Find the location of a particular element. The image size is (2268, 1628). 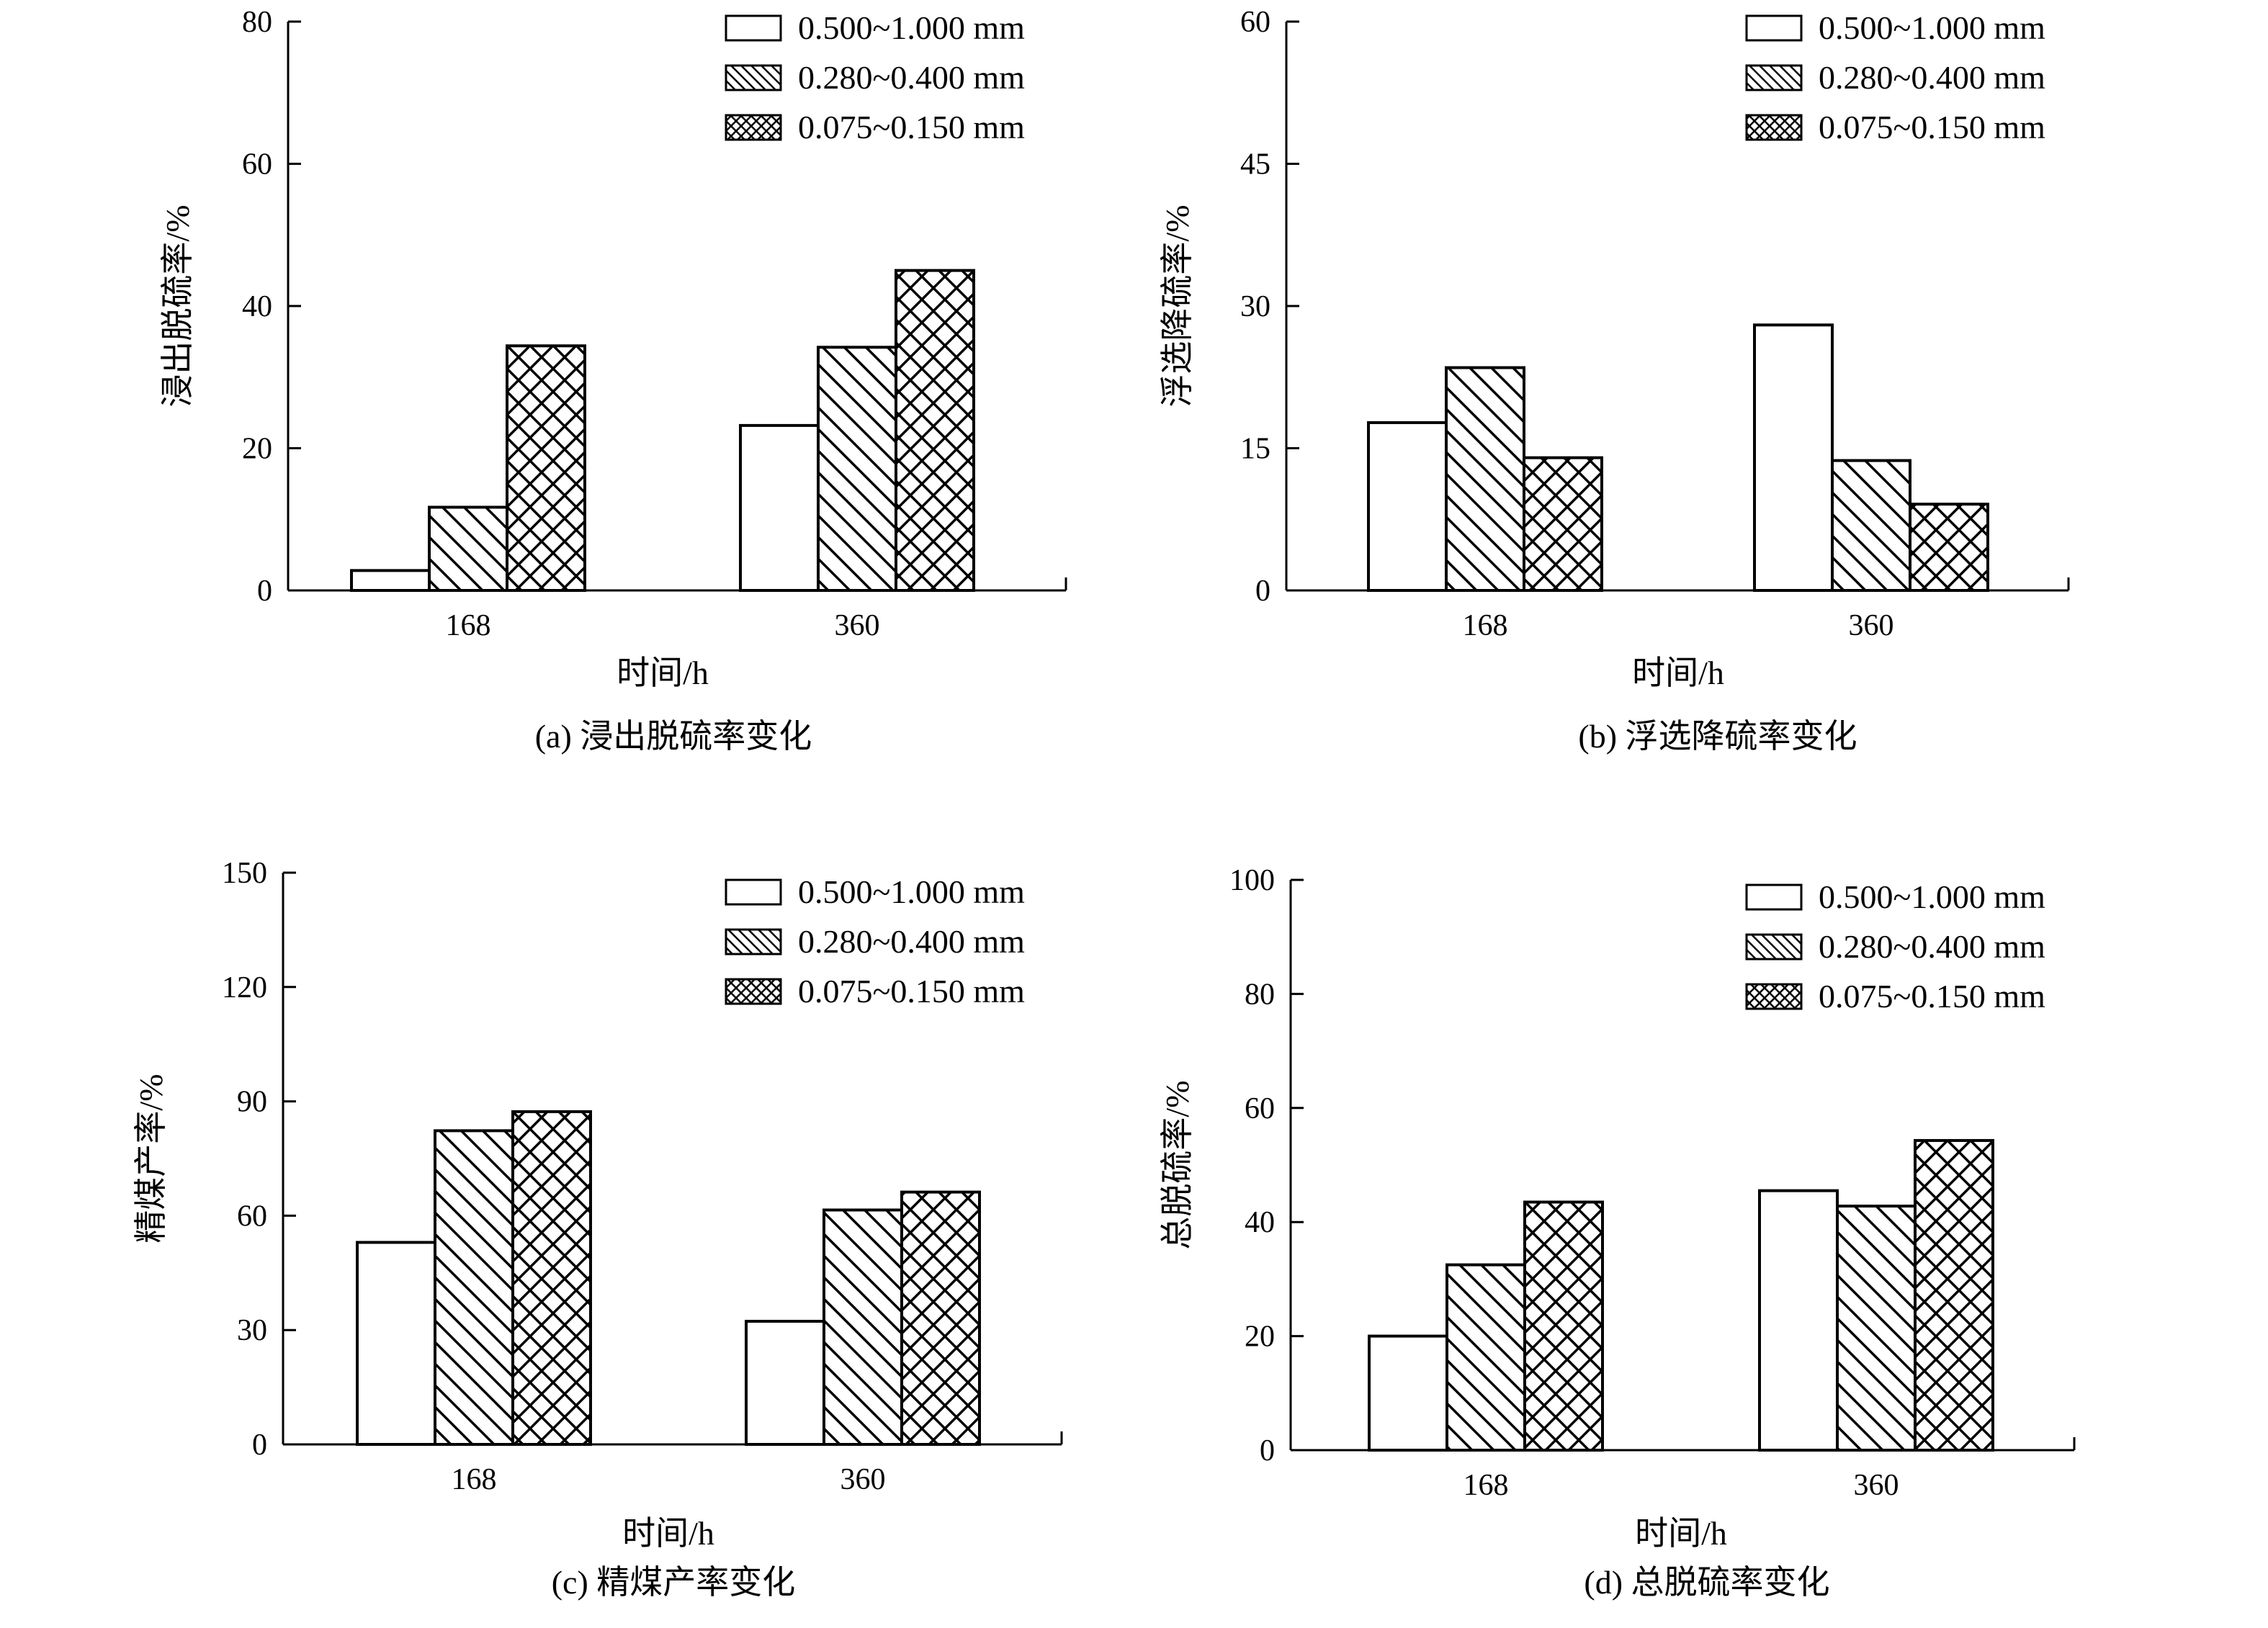

bar-b-360-series3 is located at coordinates (1949, 548).